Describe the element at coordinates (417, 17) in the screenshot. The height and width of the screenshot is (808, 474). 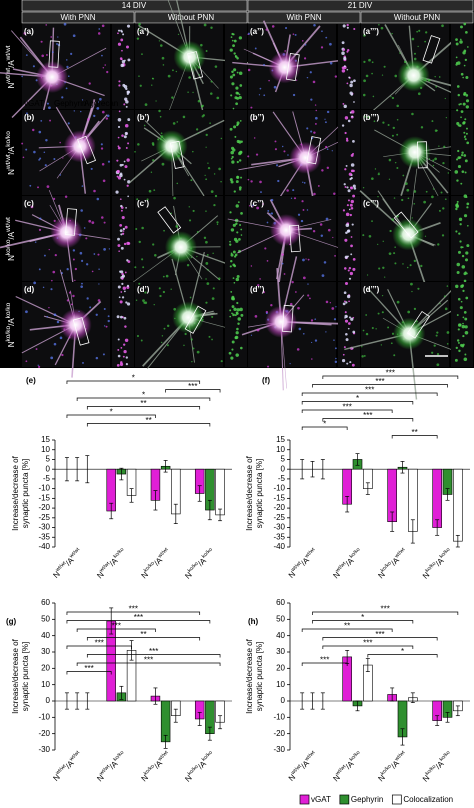
I see `header-cell` at that location.